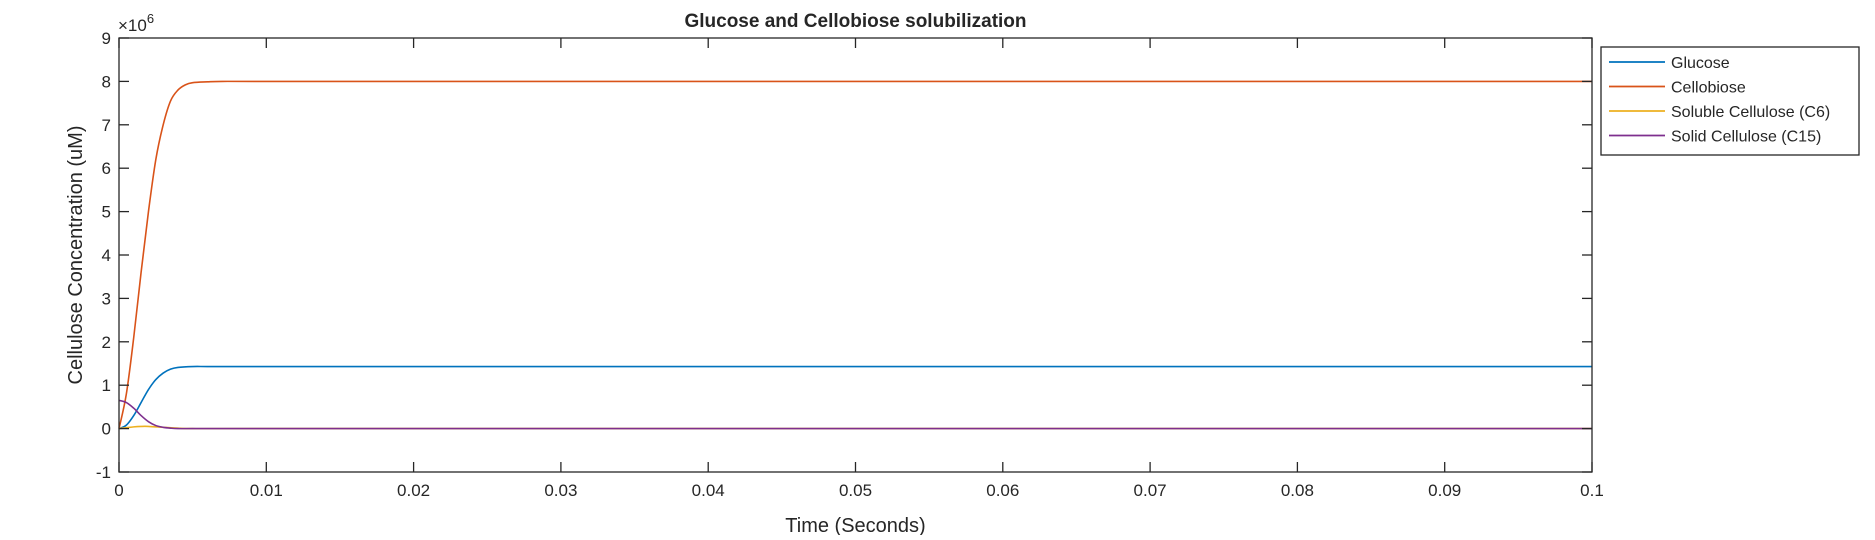  I want to click on x-tick-label: 0.02, so click(413, 490).